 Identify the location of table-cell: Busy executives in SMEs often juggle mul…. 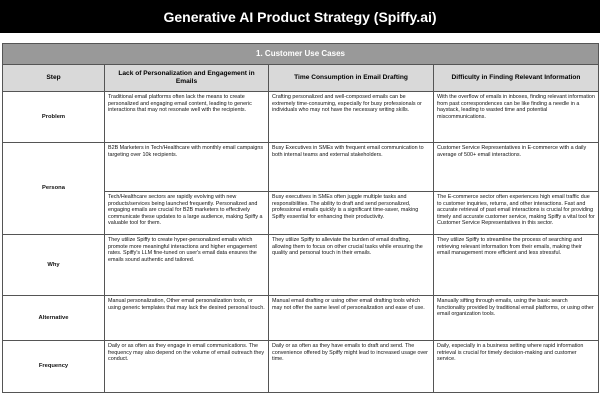
(351, 213).